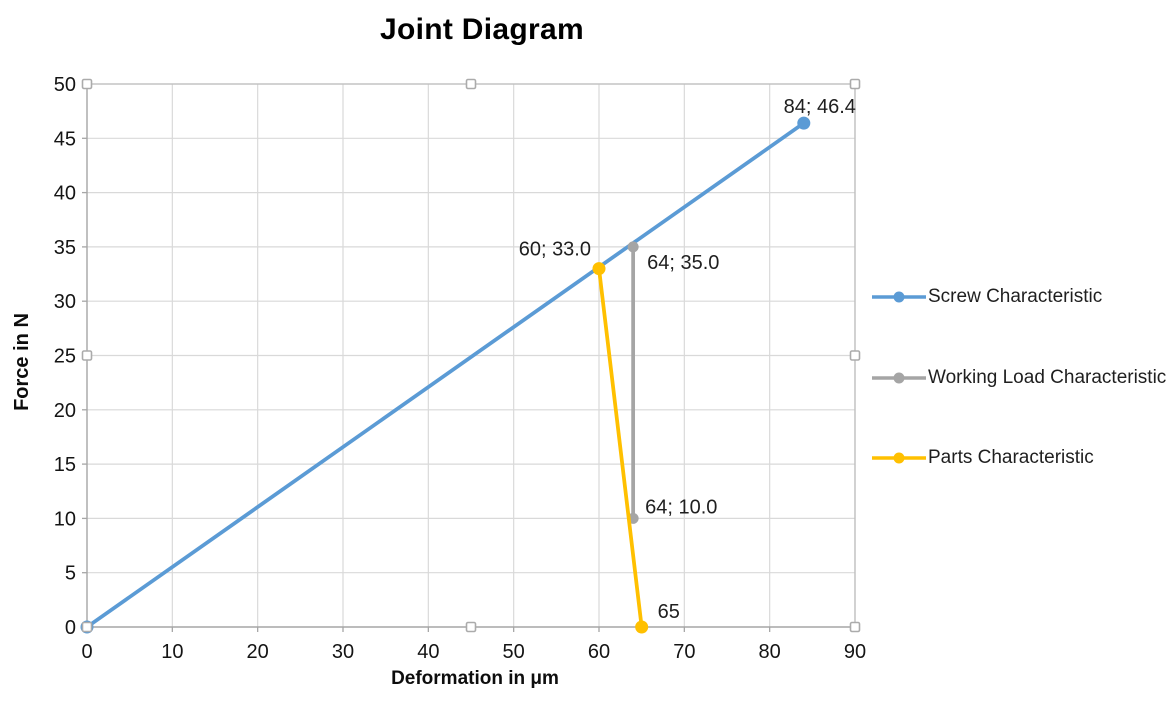 This screenshot has width=1175, height=717. Describe the element at coordinates (172, 652) in the screenshot. I see `x-tick-label: 10` at that location.